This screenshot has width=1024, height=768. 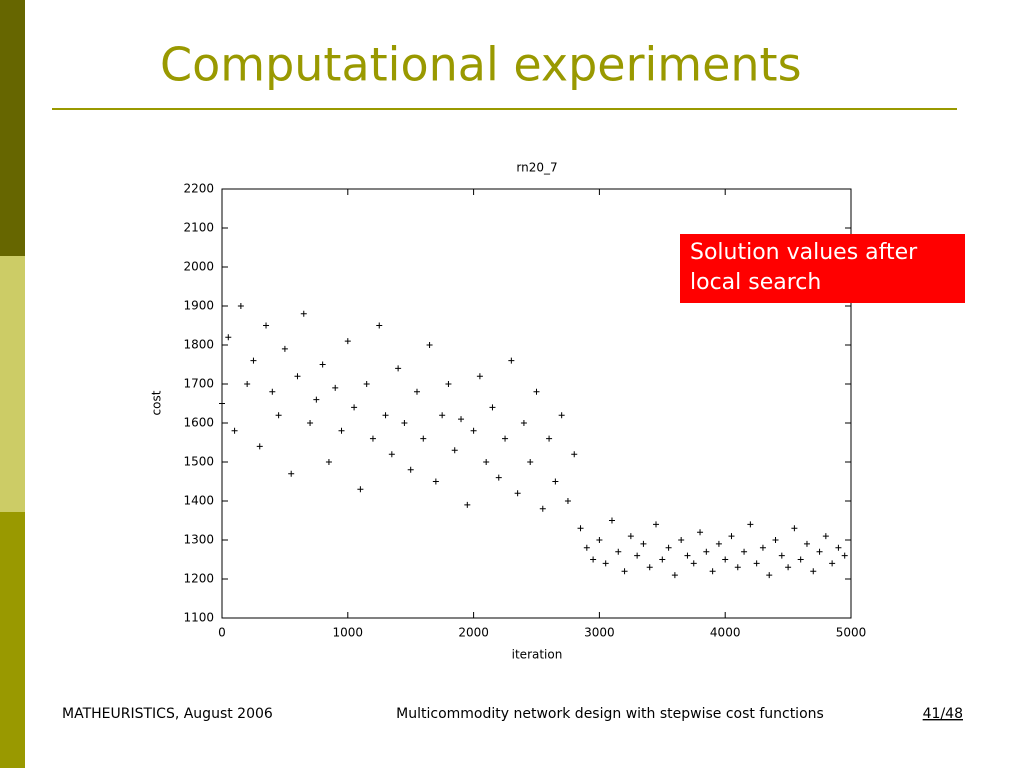 I want to click on y-tick-label: 1400, so click(x=198, y=501).